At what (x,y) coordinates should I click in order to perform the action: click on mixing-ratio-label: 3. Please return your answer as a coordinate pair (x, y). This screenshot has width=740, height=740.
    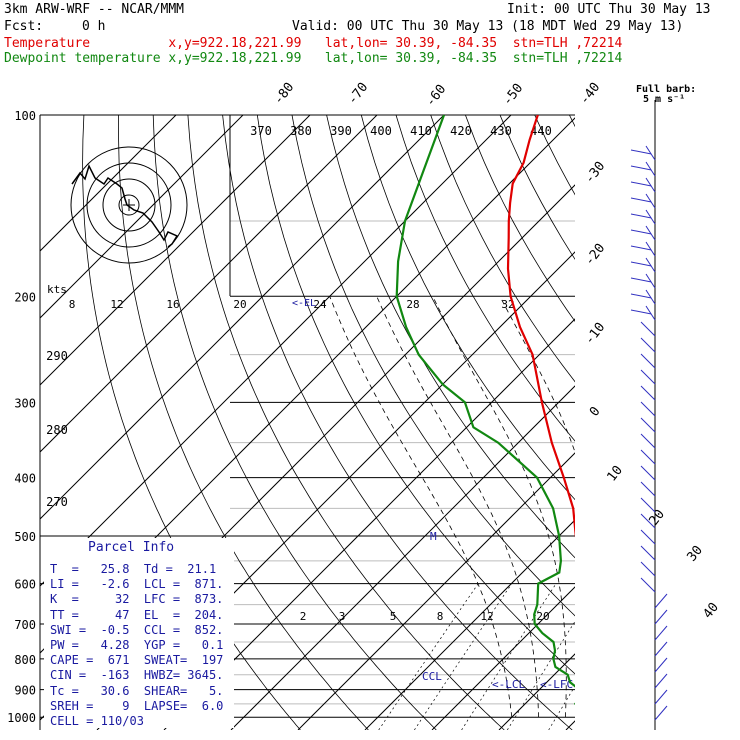
    Looking at the image, I should click on (342, 616).